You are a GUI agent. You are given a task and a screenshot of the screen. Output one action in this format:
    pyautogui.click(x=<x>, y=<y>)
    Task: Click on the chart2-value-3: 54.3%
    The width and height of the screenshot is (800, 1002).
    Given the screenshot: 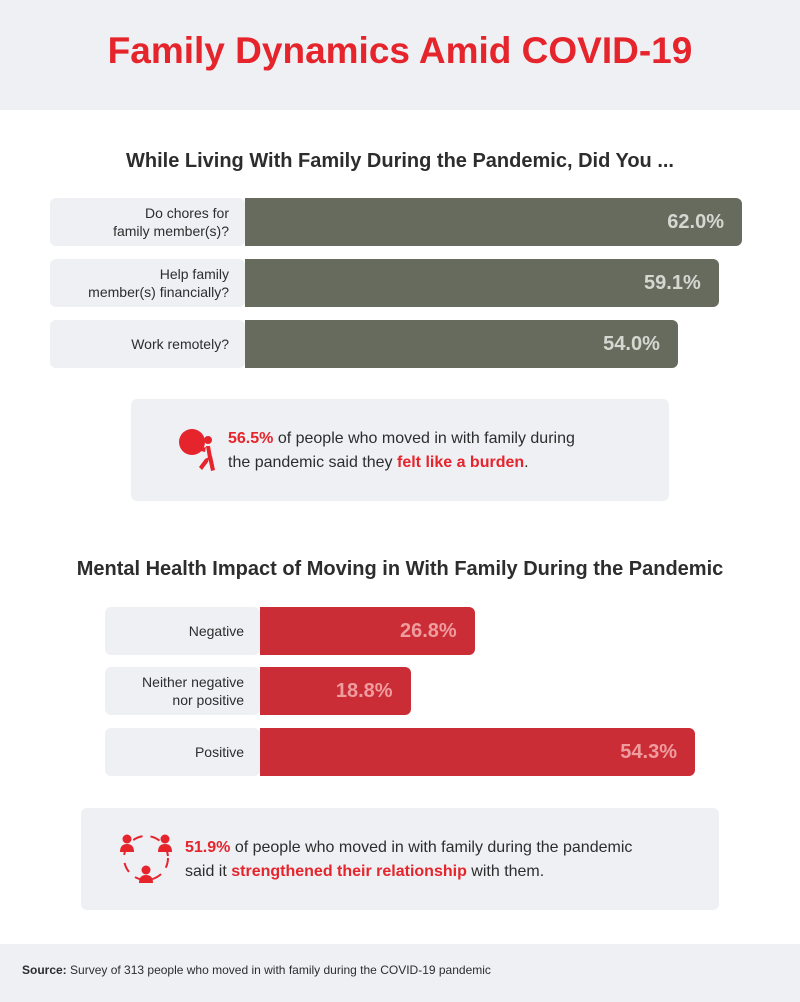 What is the action you would take?
    pyautogui.click(x=648, y=751)
    